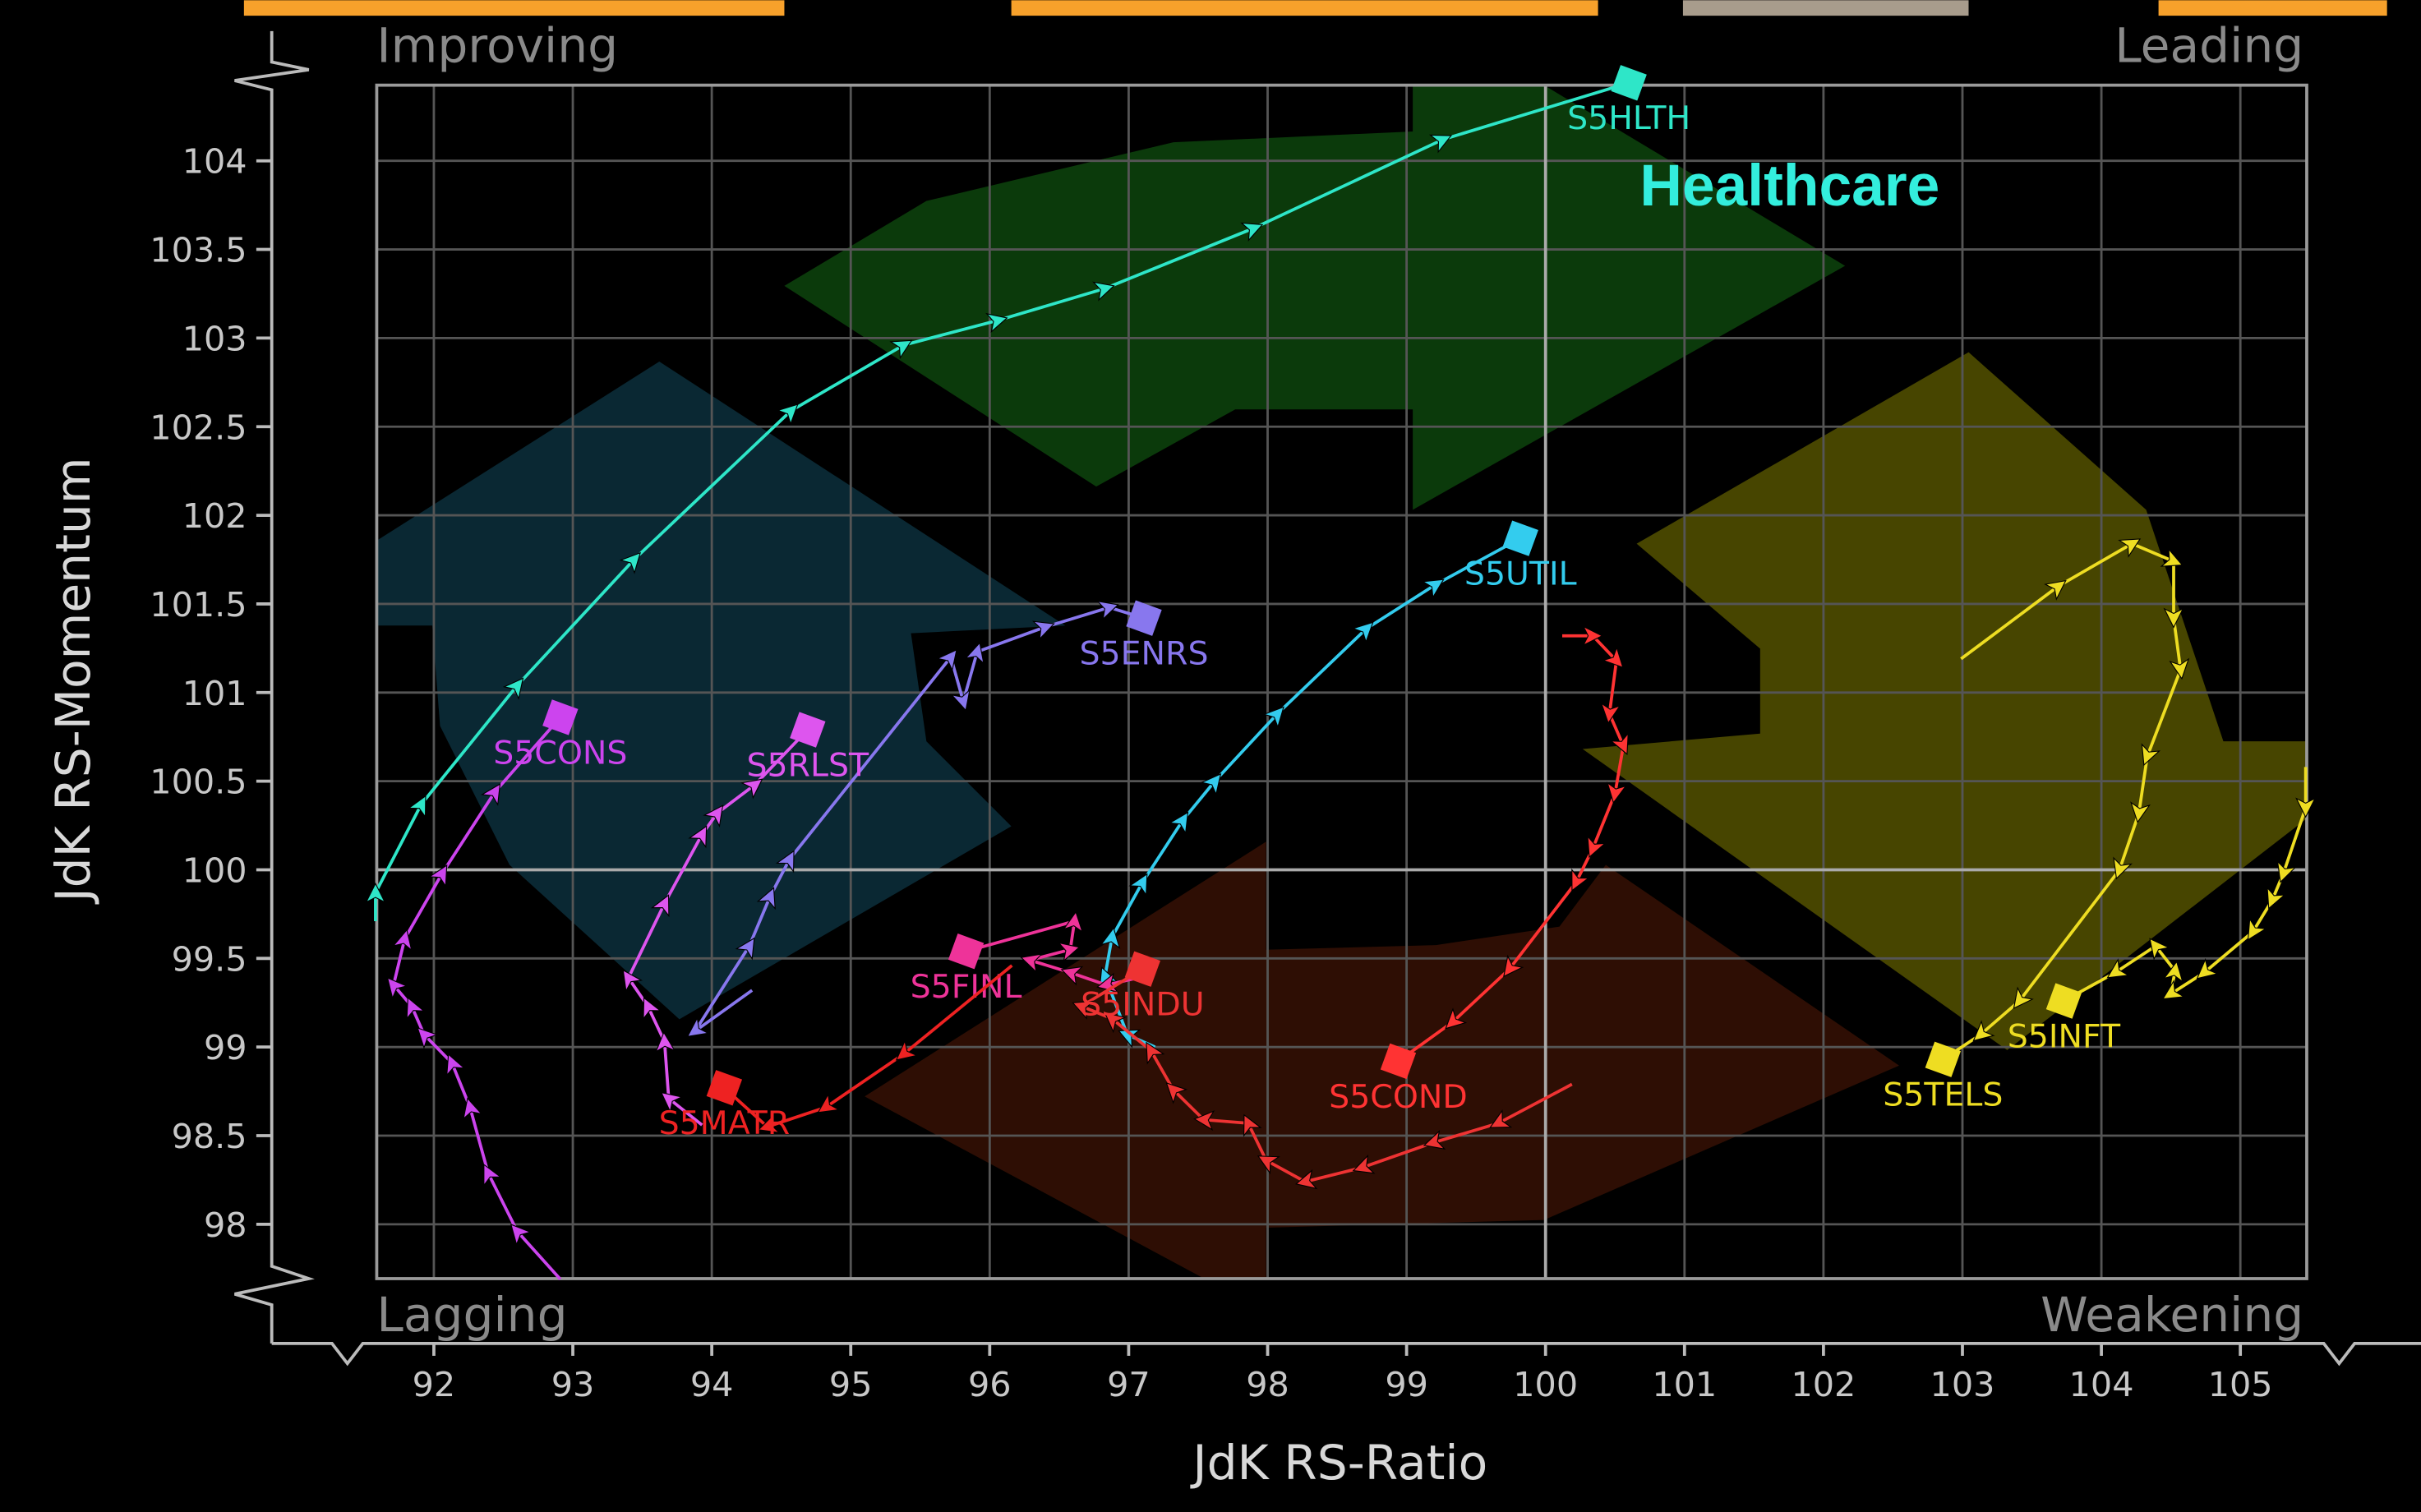 The width and height of the screenshot is (2421, 1512). I want to click on series-s5finl: S5FINL, so click(1028, 958).